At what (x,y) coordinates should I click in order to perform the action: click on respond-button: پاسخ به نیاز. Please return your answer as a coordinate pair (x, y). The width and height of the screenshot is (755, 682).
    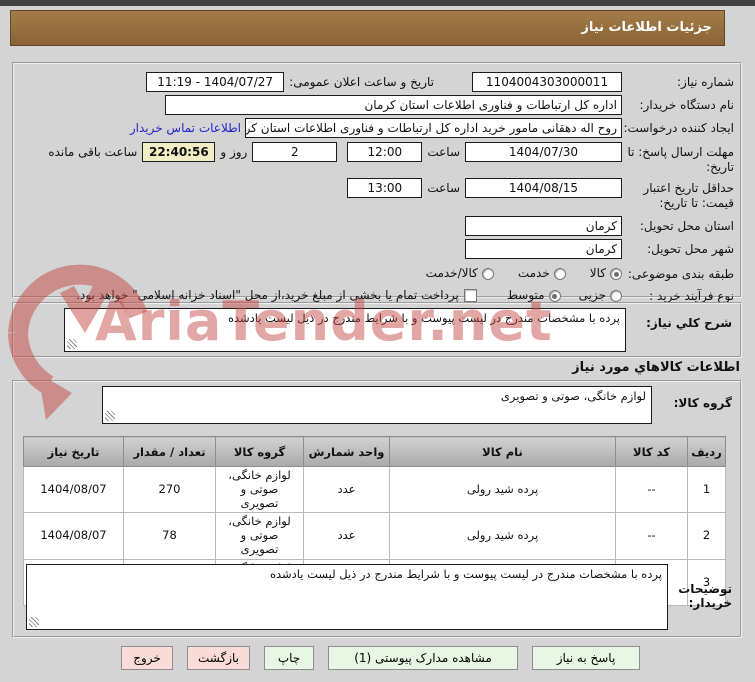
    Looking at the image, I should click on (586, 658).